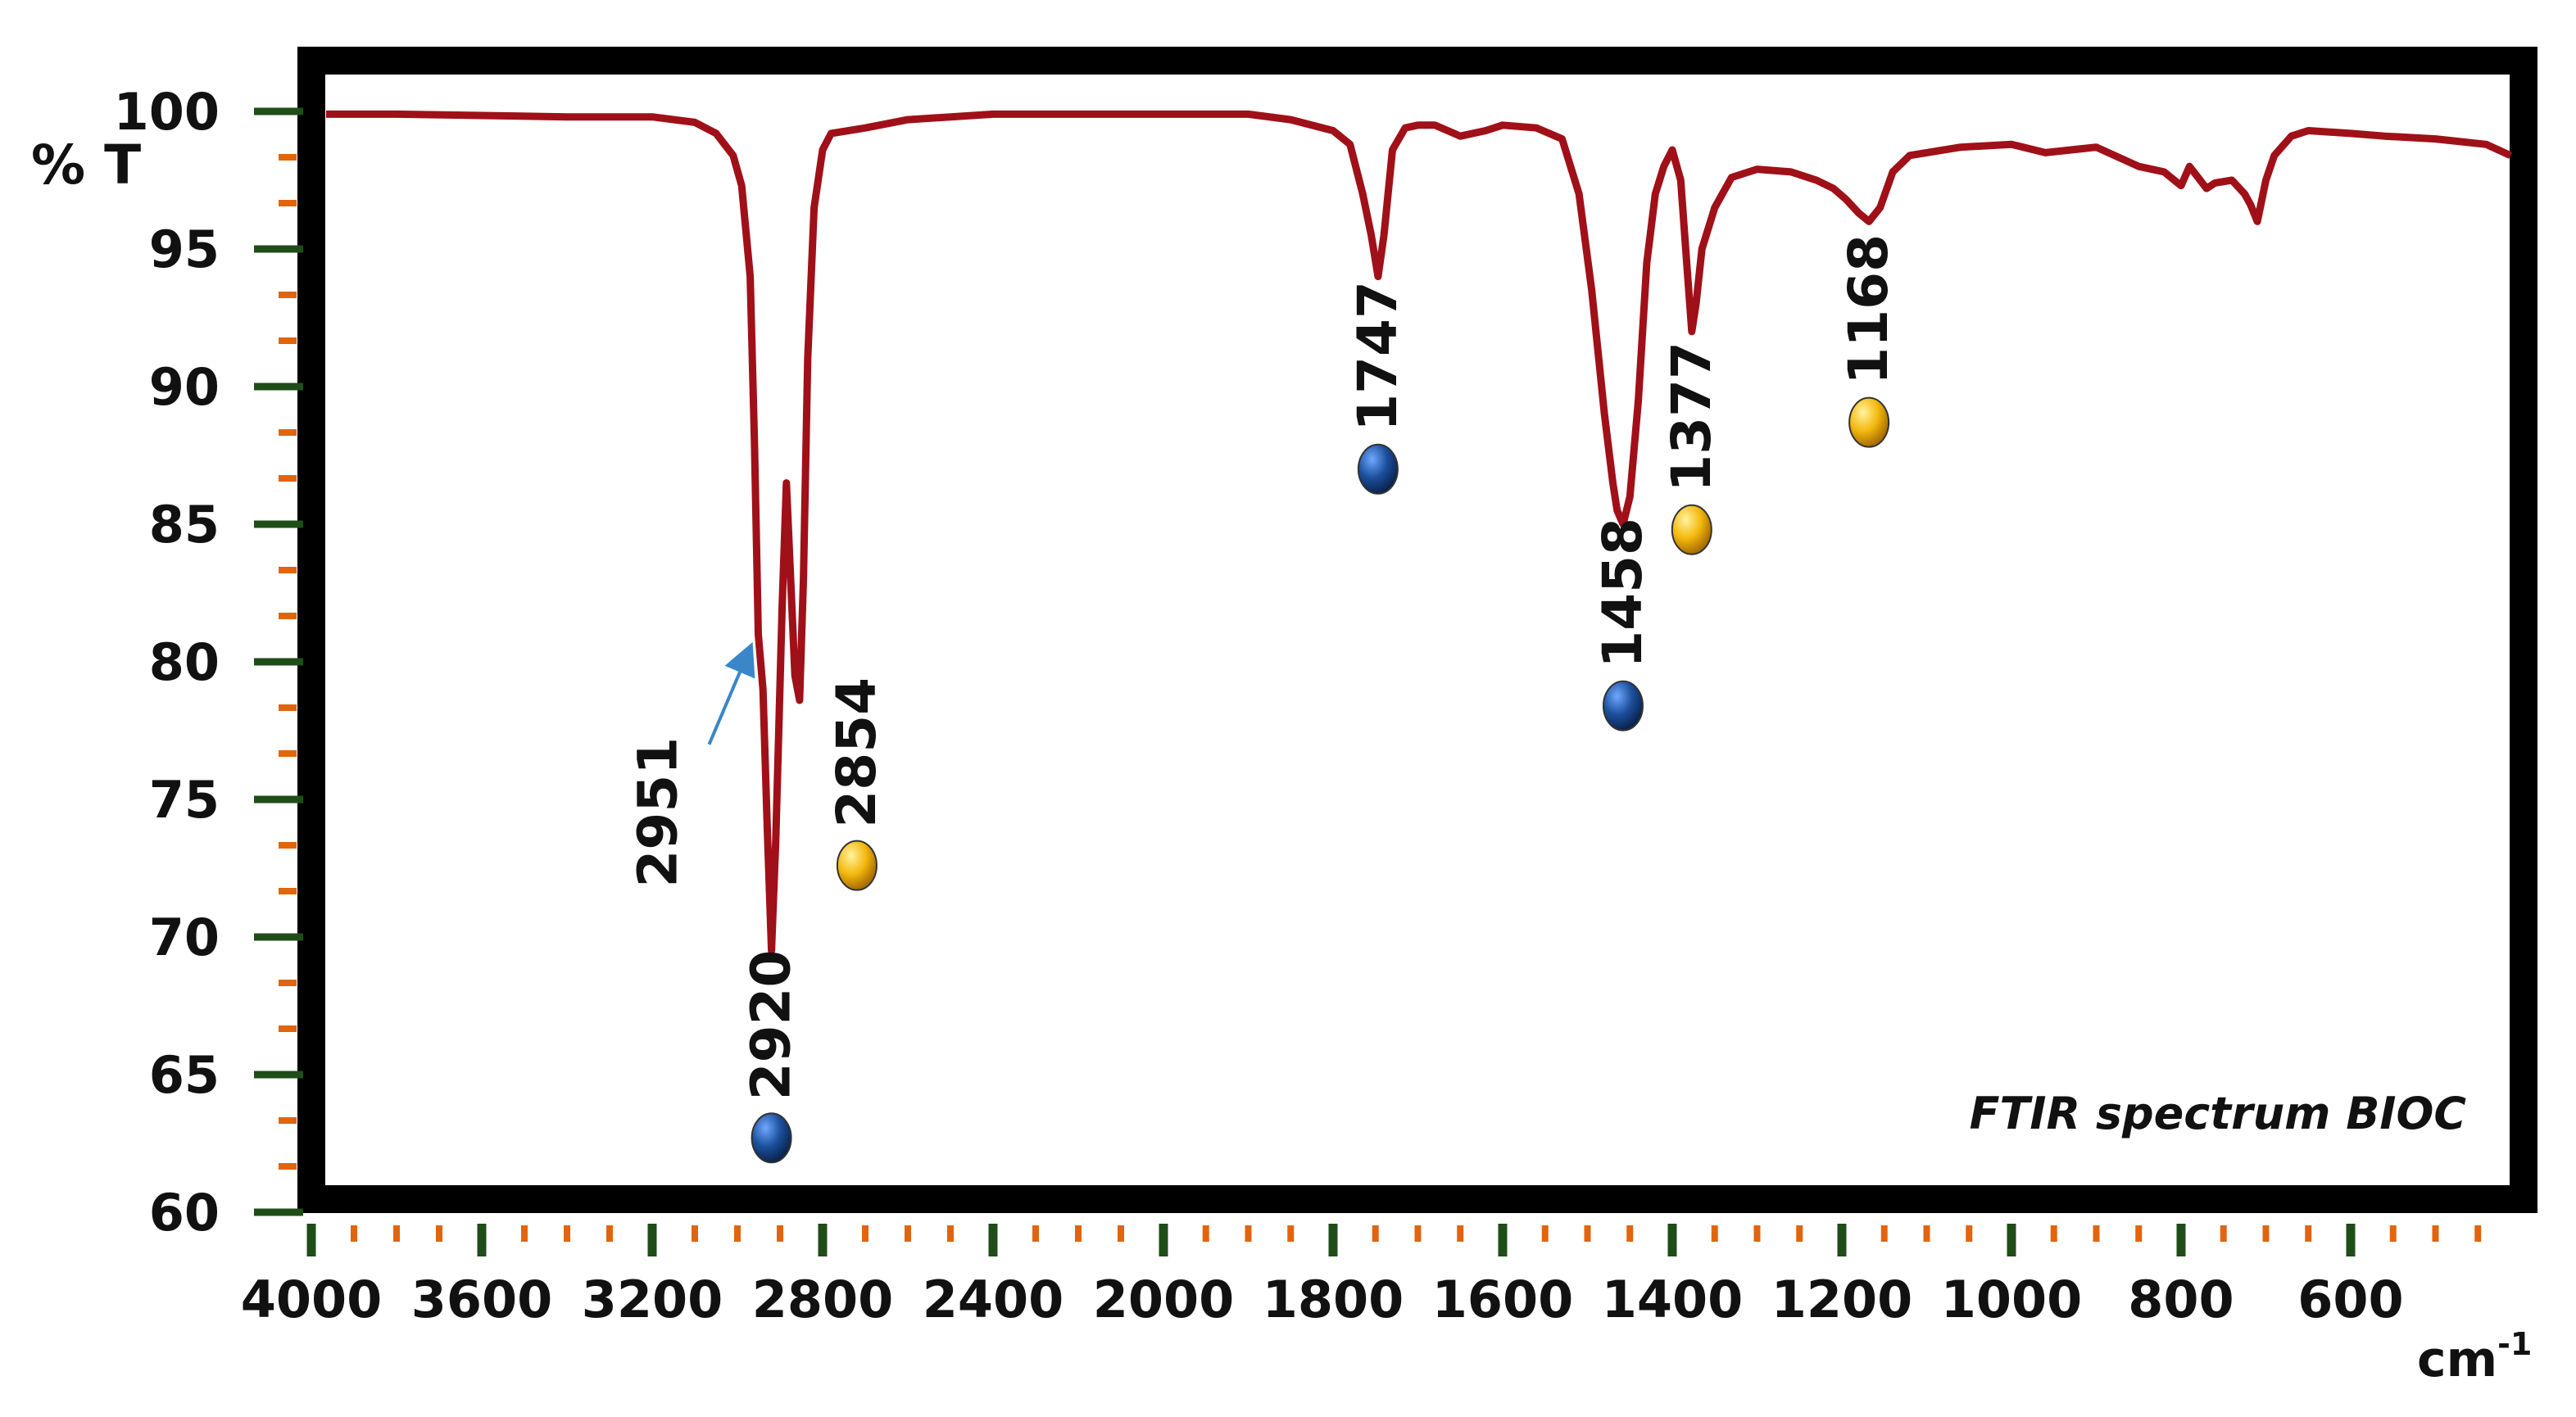 The width and height of the screenshot is (2576, 1417). Describe the element at coordinates (1842, 1299) in the screenshot. I see `x-tick-label: 1200` at that location.